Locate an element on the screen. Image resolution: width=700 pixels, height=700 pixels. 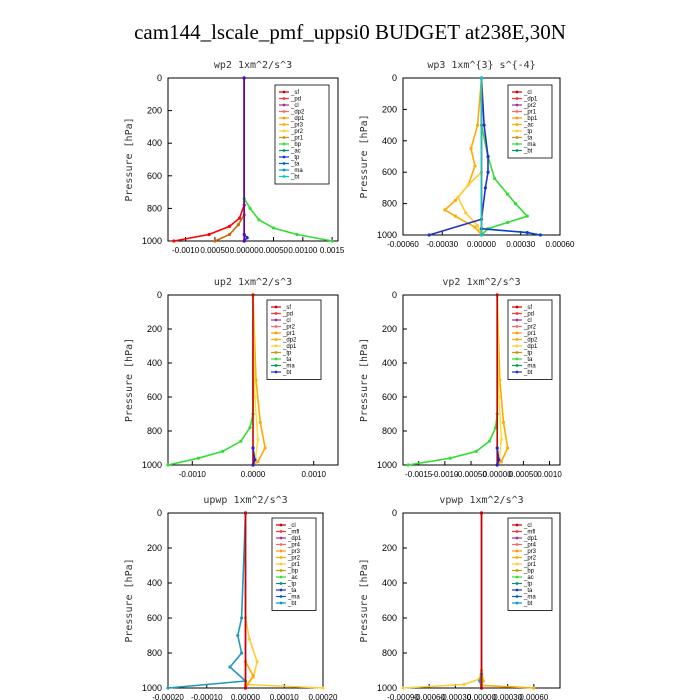
x-tick-label: 0.00020 is located at coordinates (323, 696).